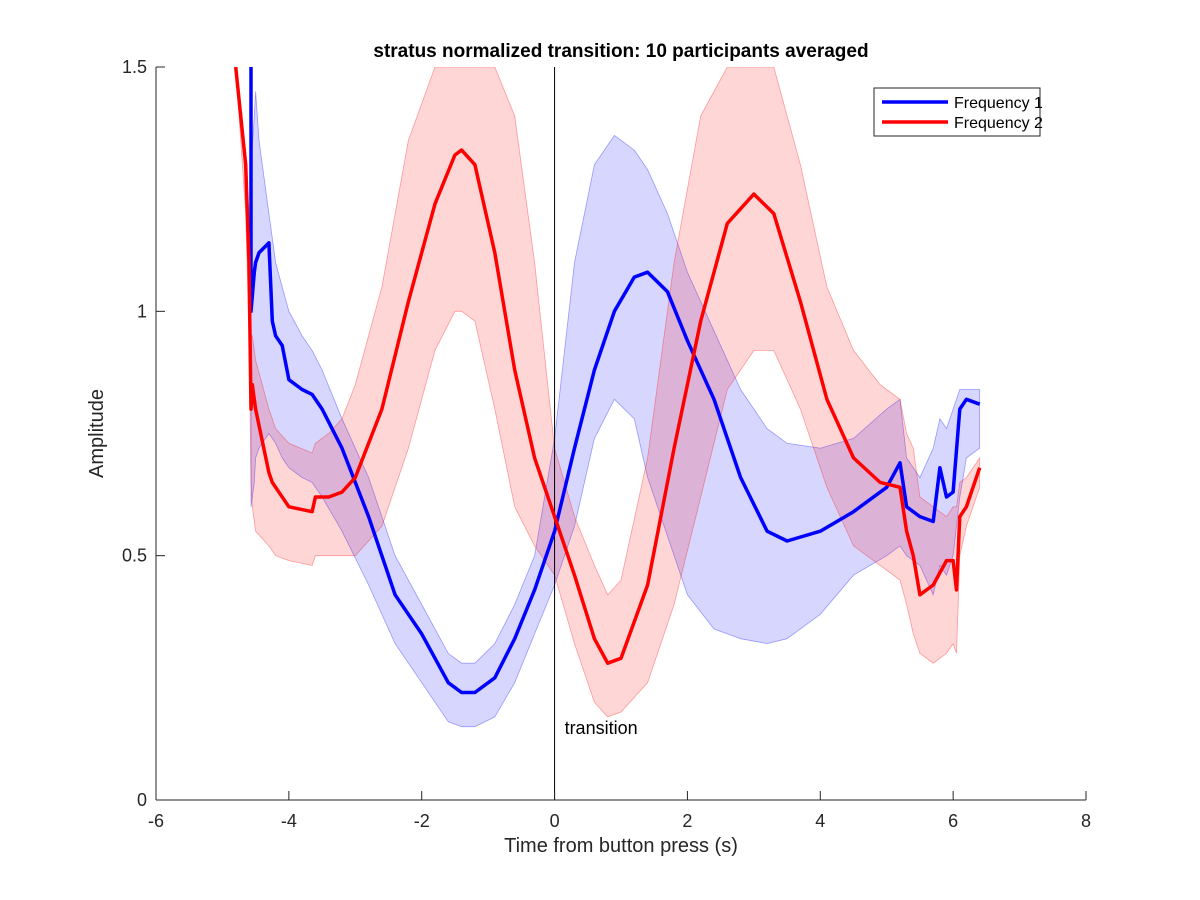  What do you see at coordinates (820, 821) in the screenshot?
I see `x-tick-label: 4` at bounding box center [820, 821].